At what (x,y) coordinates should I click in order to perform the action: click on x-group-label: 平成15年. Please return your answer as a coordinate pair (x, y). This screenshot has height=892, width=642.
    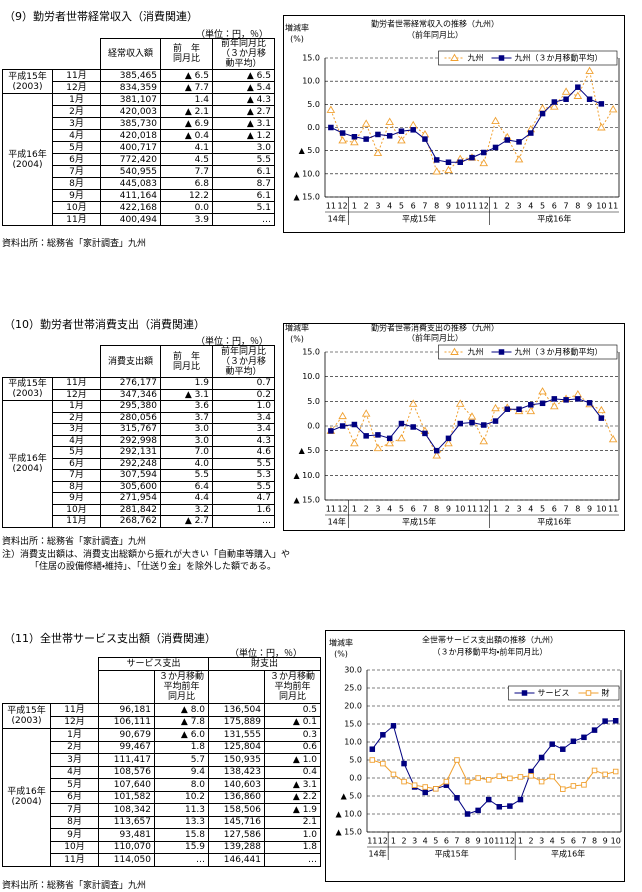
    Looking at the image, I should click on (419, 219).